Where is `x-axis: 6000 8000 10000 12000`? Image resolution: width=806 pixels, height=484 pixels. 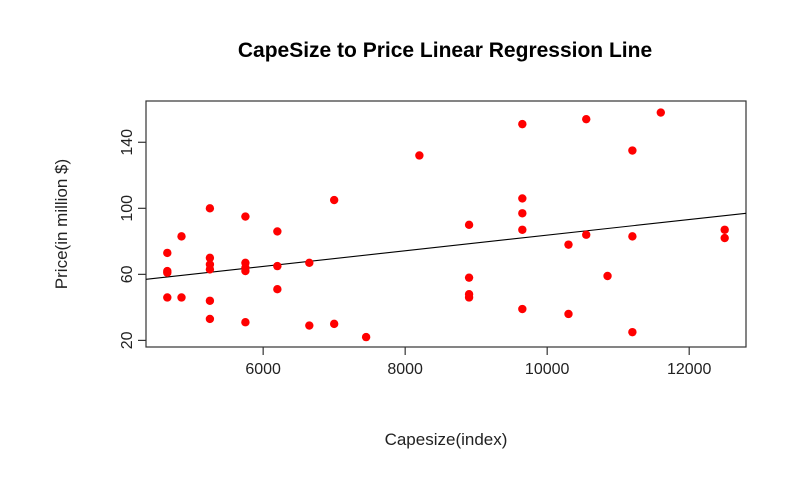 x-axis: 6000 8000 10000 12000 is located at coordinates (478, 362).